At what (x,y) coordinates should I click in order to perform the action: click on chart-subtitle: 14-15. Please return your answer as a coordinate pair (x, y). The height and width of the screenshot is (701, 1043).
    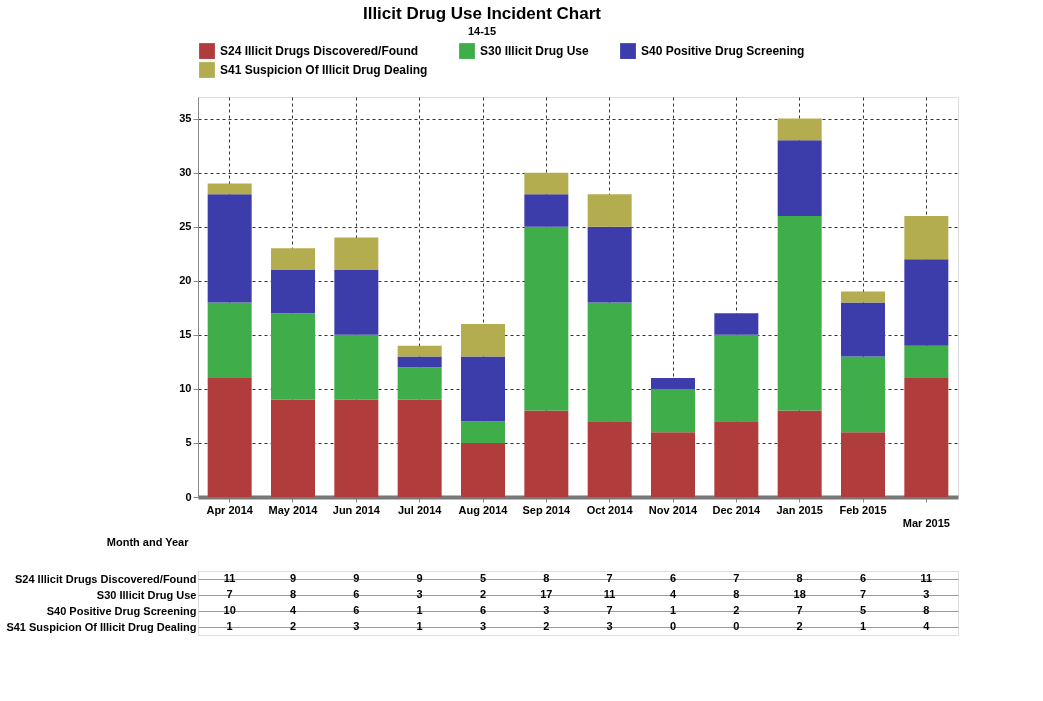
    Looking at the image, I should click on (482, 31).